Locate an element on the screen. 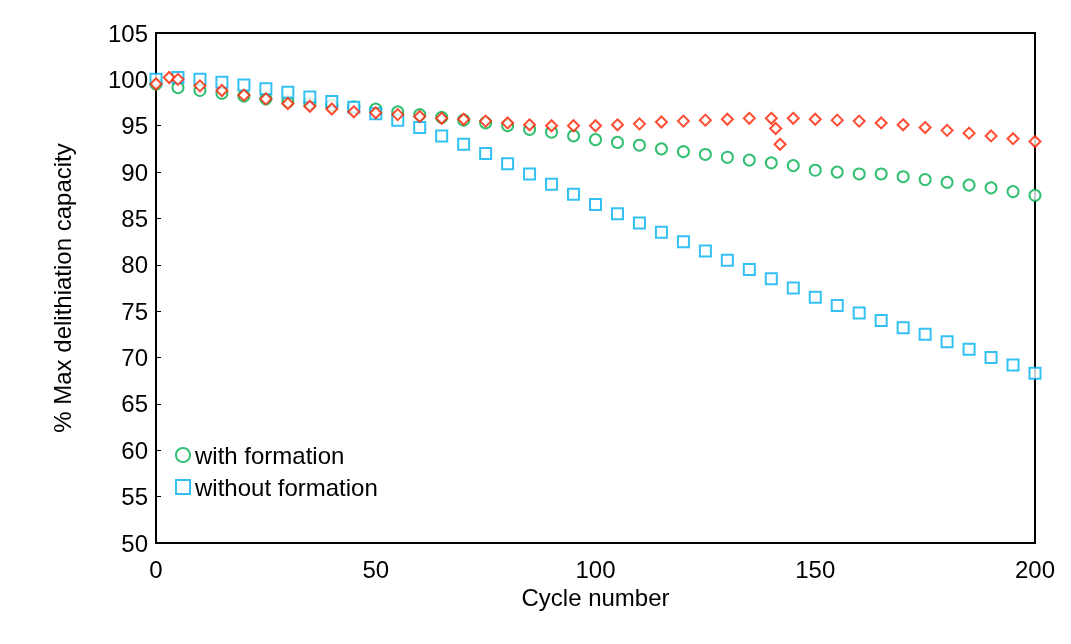 The width and height of the screenshot is (1071, 644). legend-label: with formation is located at coordinates (269, 455).